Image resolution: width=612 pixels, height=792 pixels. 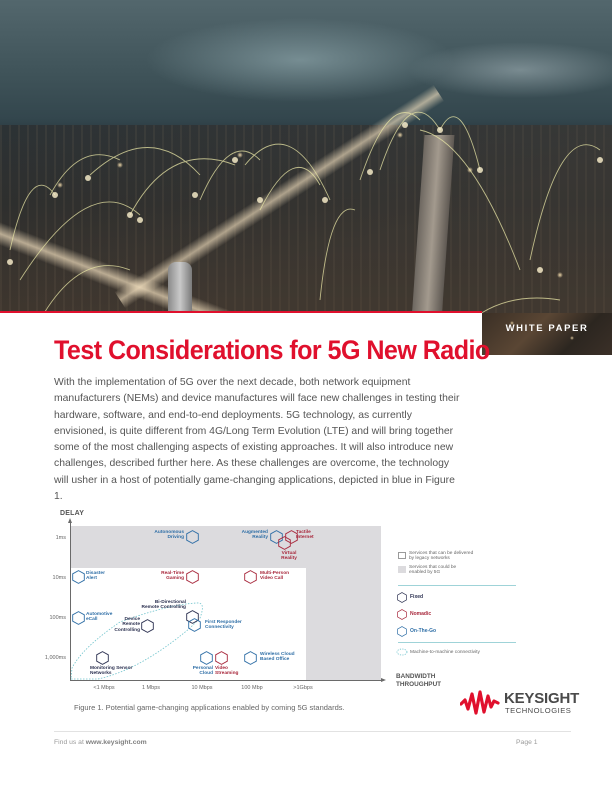 I want to click on label-video-streaming: Video Streaming, so click(x=227, y=671).